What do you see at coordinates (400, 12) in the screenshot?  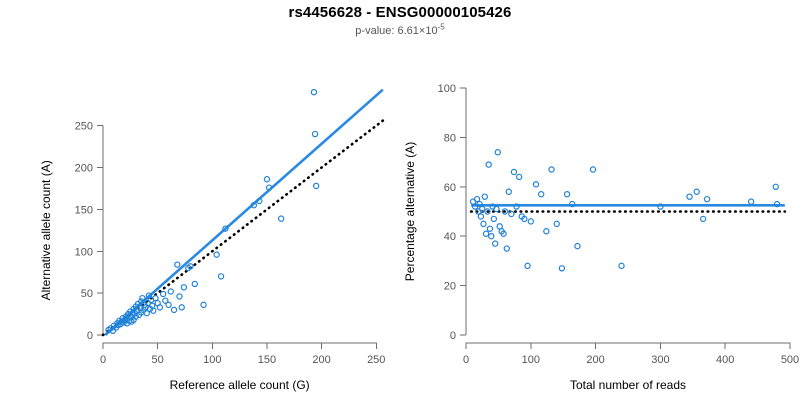 I see `page-title: rs4456628 - ENSG00000105426` at bounding box center [400, 12].